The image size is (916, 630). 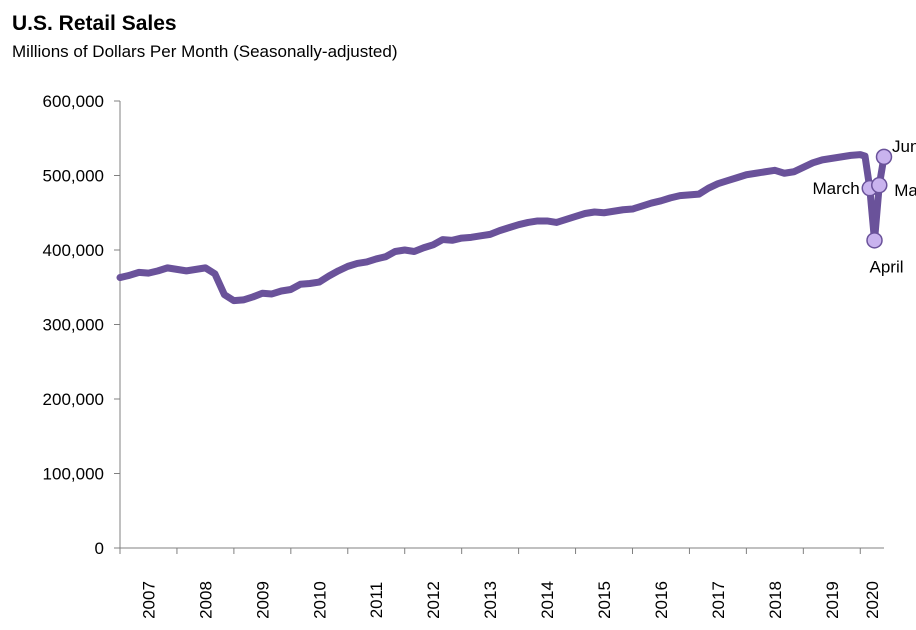 I want to click on x-tick-label: 2015, so click(x=604, y=600).